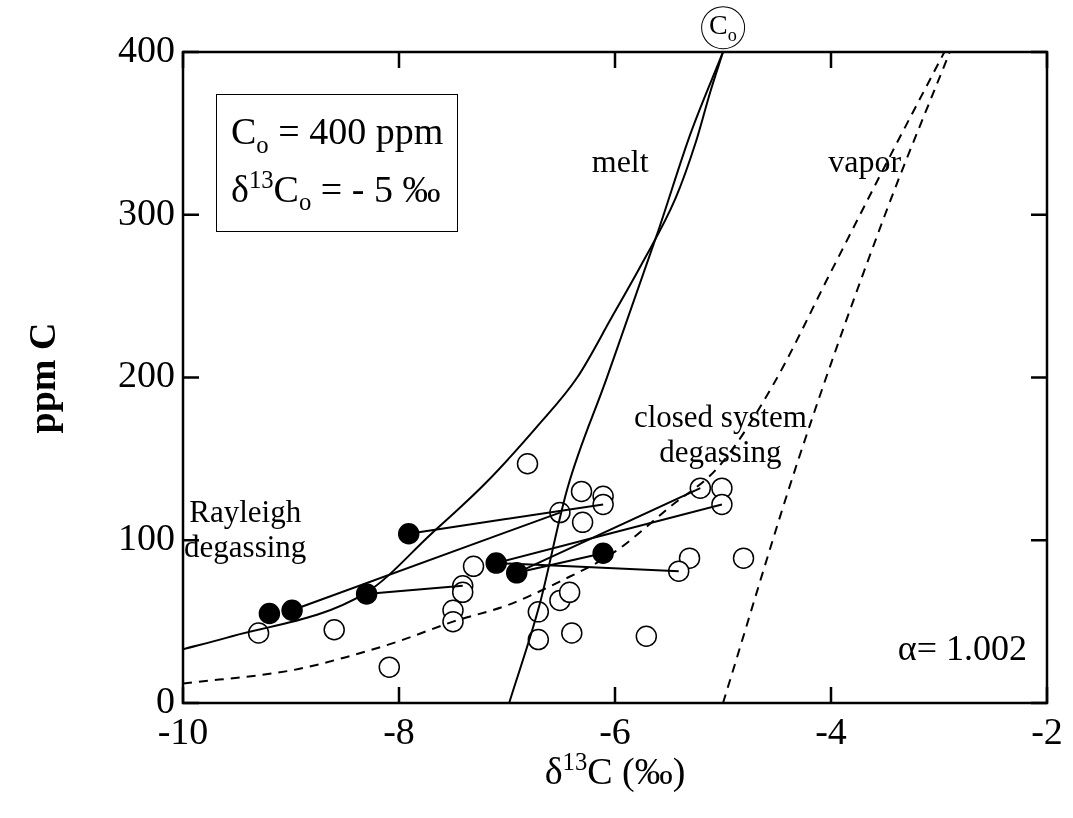 This screenshot has width=1073, height=818. Describe the element at coordinates (865, 160) in the screenshot. I see `annotation: vapor` at that location.